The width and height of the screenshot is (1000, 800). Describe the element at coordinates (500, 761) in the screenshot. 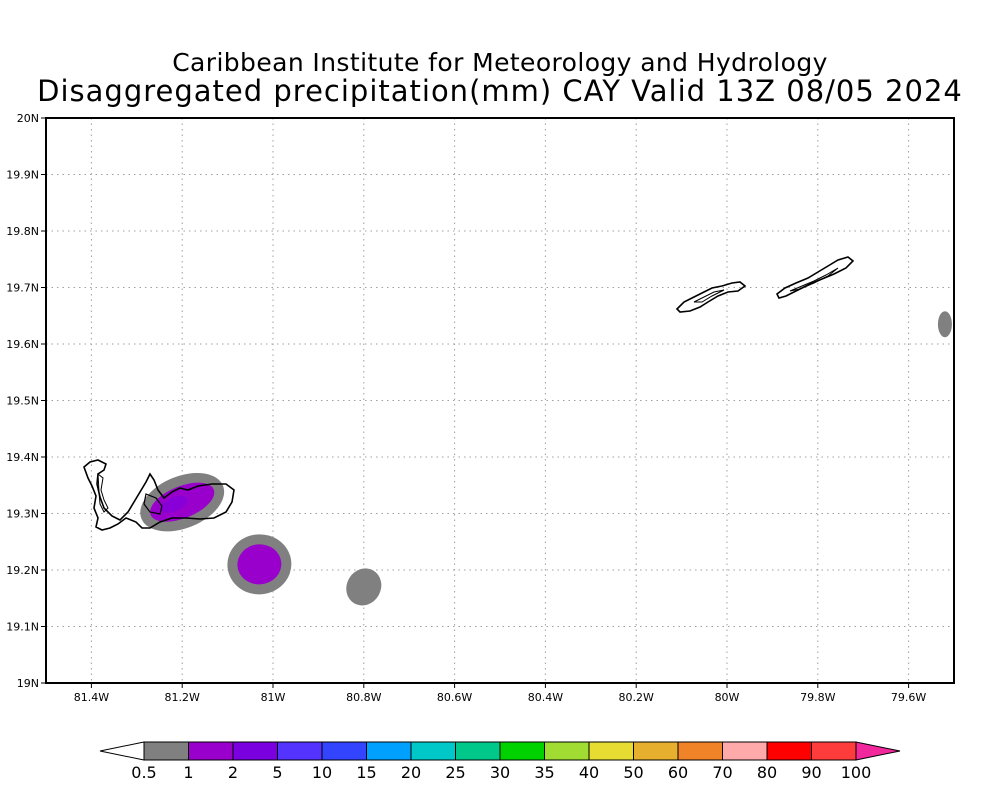

I see `colorbar-legend: 0.5 1 2 5 10 15 20 25 30 35 40 50 60 70 80 90 100` at that location.